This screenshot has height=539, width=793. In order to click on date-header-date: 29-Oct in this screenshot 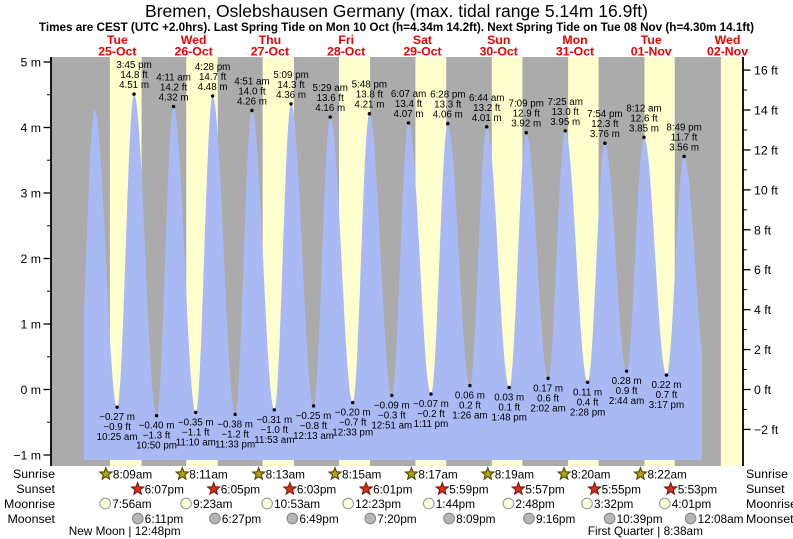, I will do `click(422, 52)`.